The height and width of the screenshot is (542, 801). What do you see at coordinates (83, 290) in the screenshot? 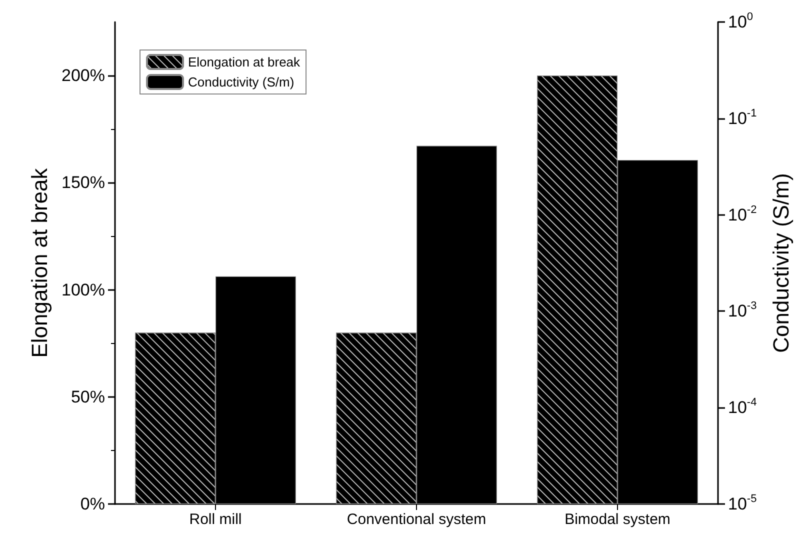
I see `y-tick-label: 100%` at bounding box center [83, 290].